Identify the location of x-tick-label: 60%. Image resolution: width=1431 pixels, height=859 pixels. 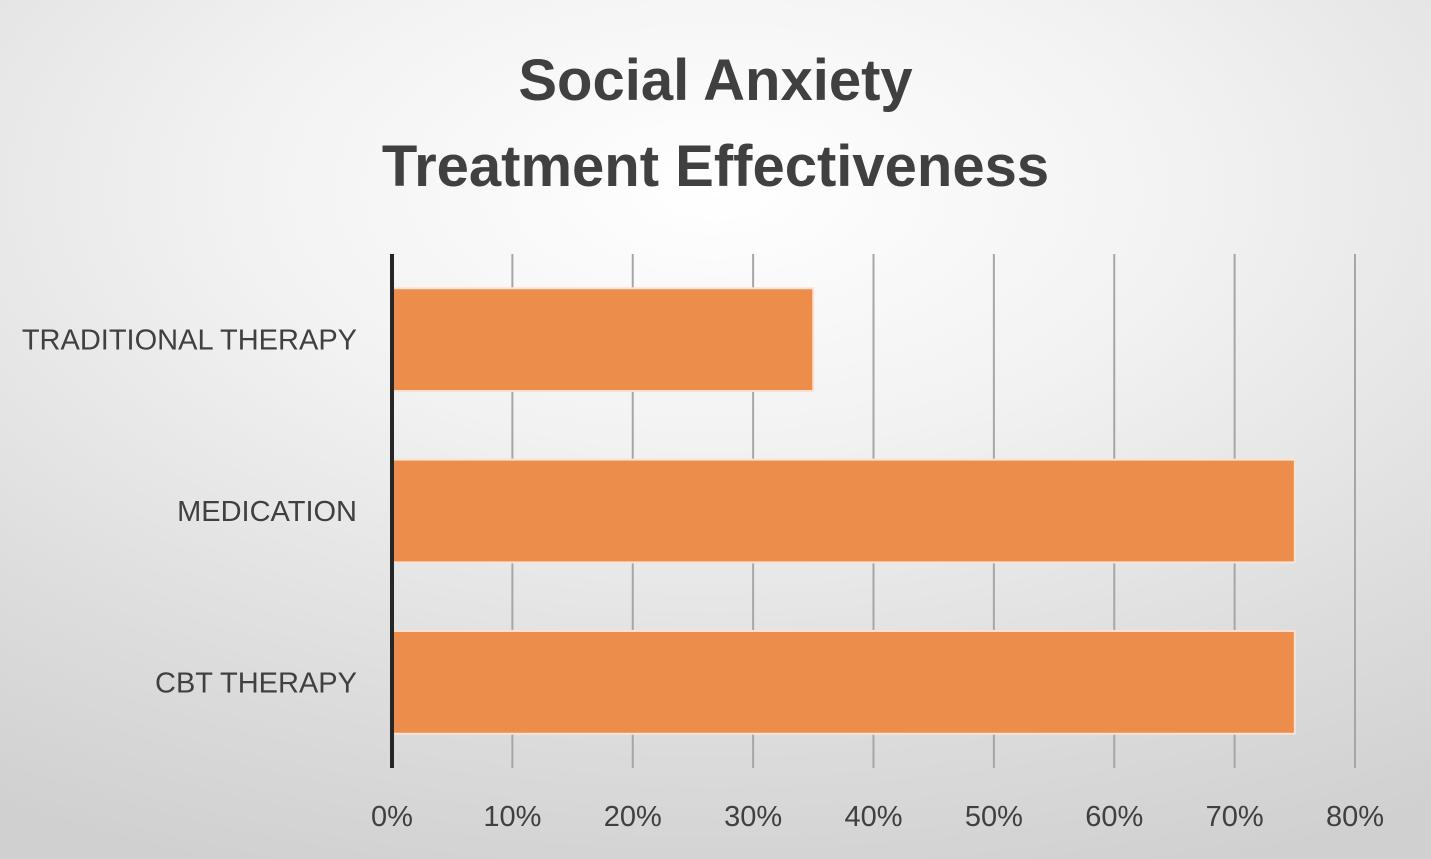
(1114, 817).